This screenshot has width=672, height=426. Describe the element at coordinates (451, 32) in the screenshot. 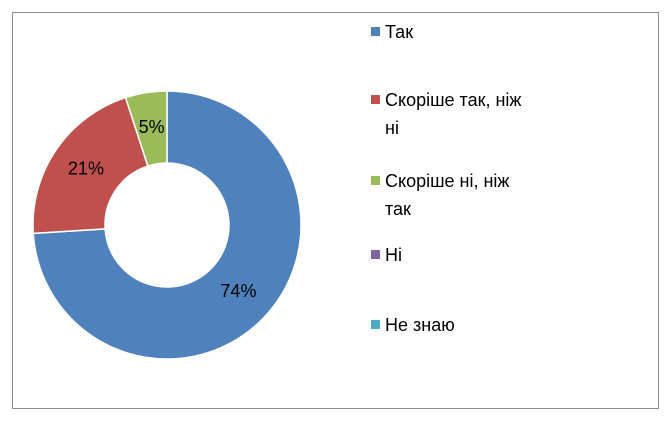

I see `legend-item: Так` at that location.